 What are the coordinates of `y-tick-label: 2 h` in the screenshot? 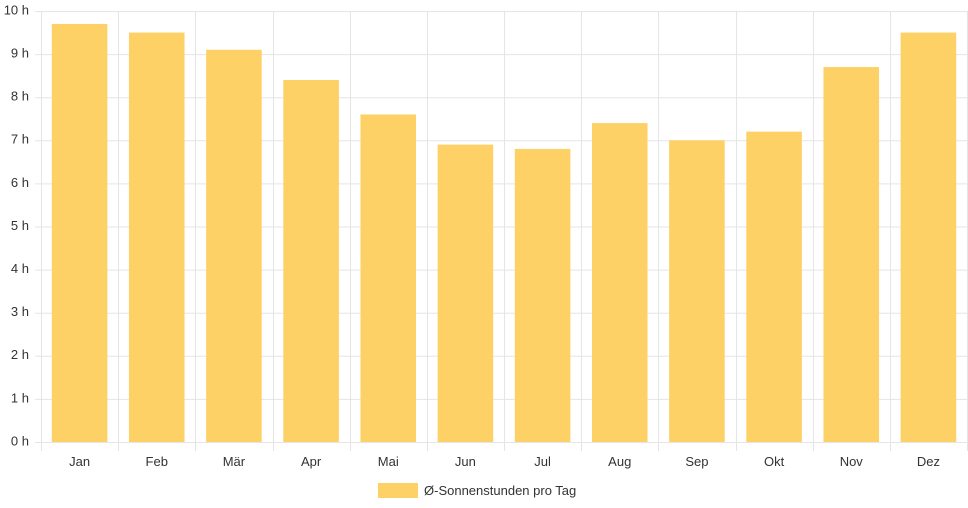 It's located at (20, 354).